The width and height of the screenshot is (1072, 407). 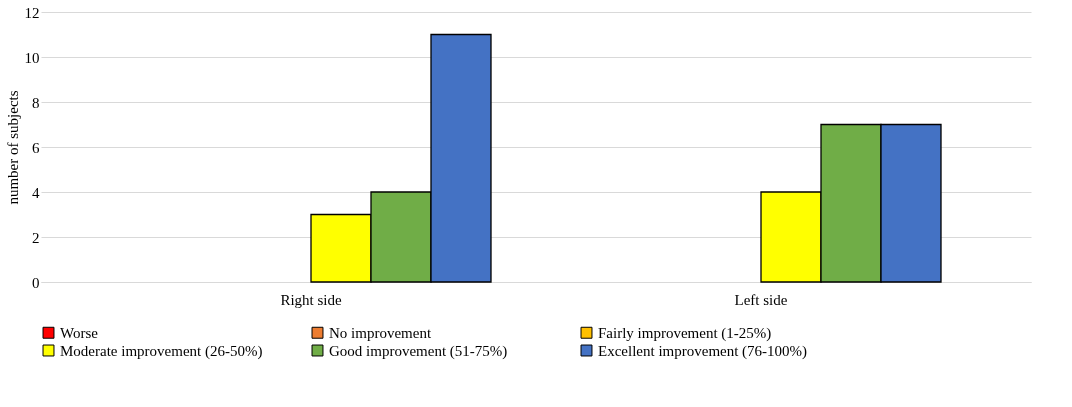 I want to click on y-tick-label: 2, so click(x=36, y=237).